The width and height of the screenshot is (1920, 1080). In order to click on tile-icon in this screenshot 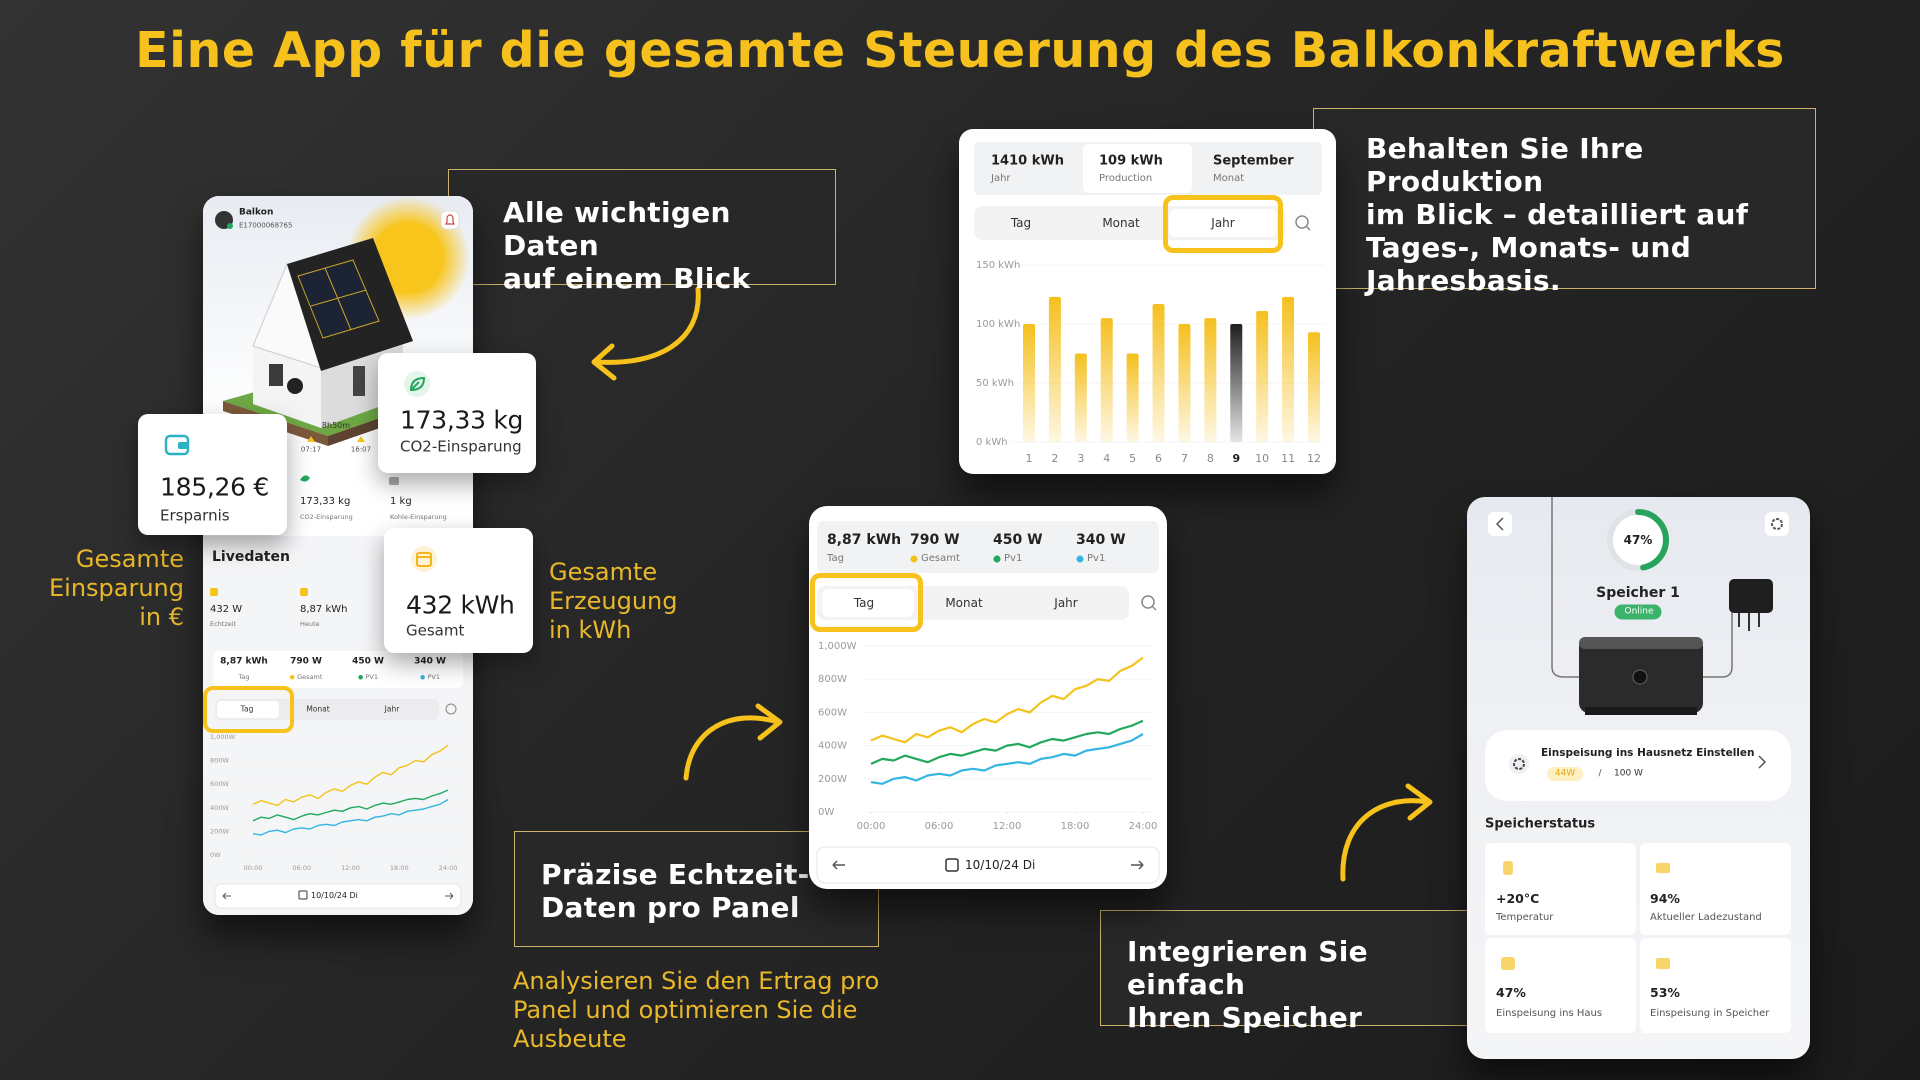, I will do `click(1663, 963)`.